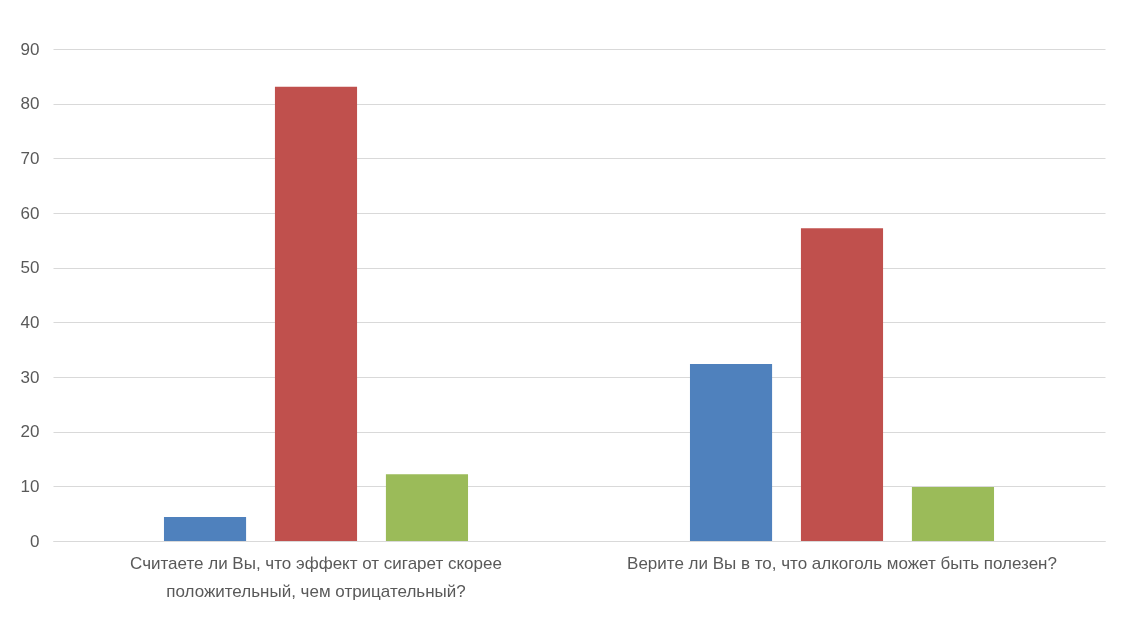 Image resolution: width=1141 pixels, height=617 pixels. Describe the element at coordinates (316, 577) in the screenshot. I see `x-tick-label: Считаете ли Вы, что эффект от сигарет скорее положительный, чем отрицательный?` at that location.